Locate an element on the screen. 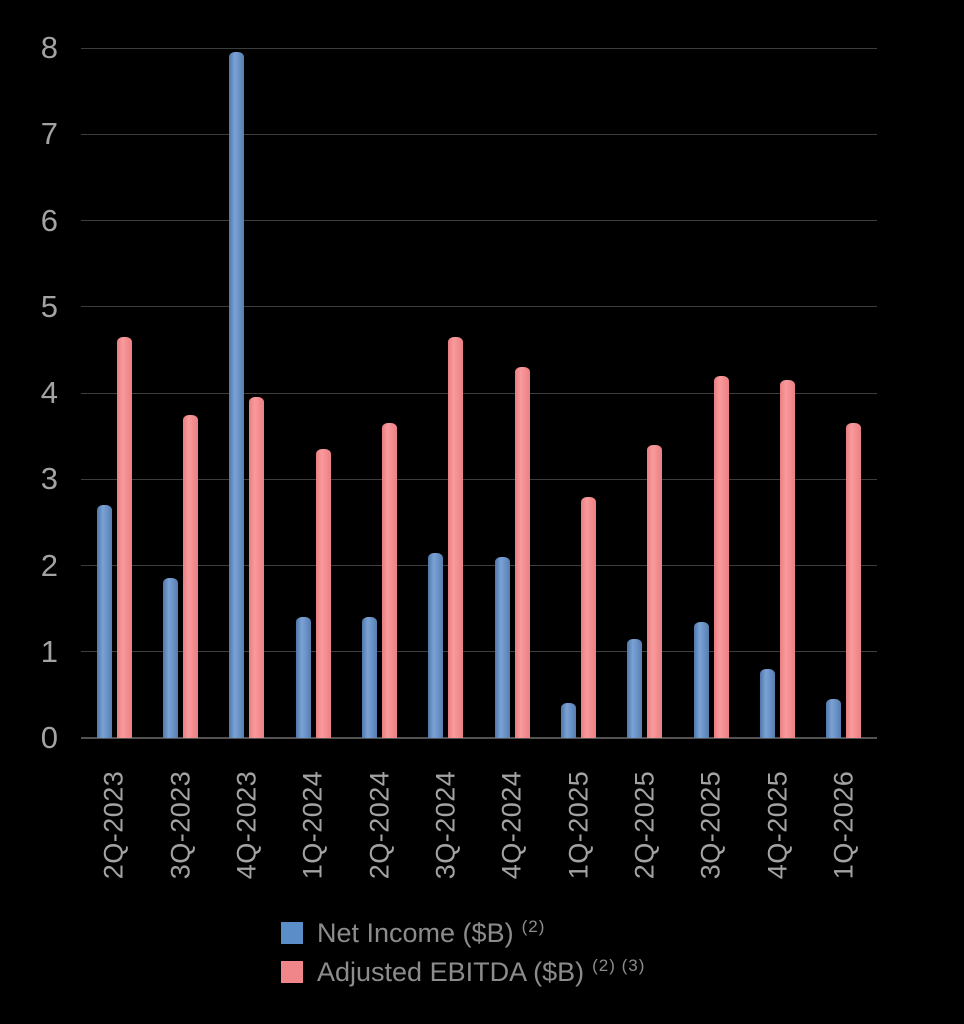  y-tick-label-1: 1 is located at coordinates (49, 651).